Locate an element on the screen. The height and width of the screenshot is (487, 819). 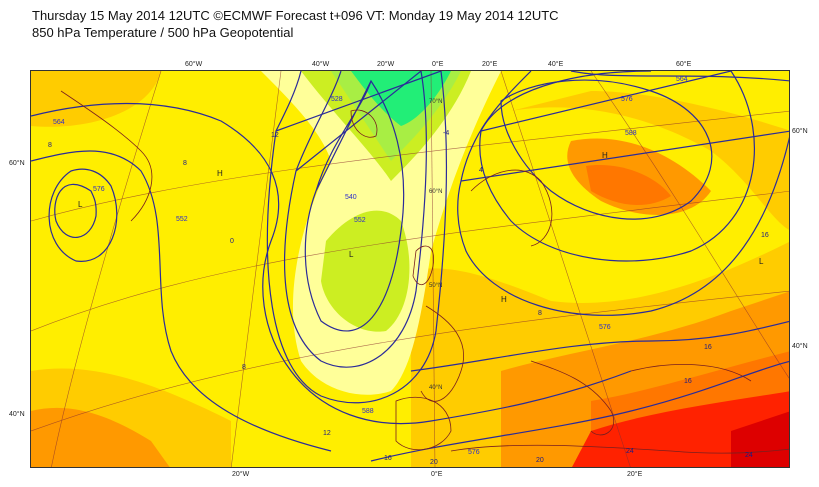
temp-fill-ne-dark-orange is located at coordinates (628, 185).